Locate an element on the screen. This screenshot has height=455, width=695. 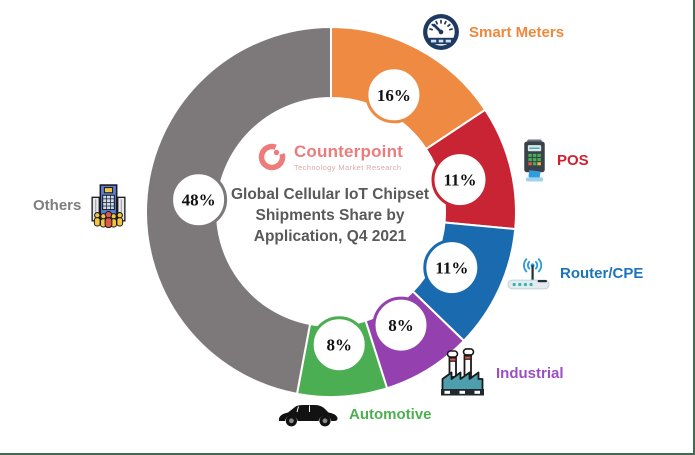
percent-label-automotive: 8% is located at coordinates (339, 345).